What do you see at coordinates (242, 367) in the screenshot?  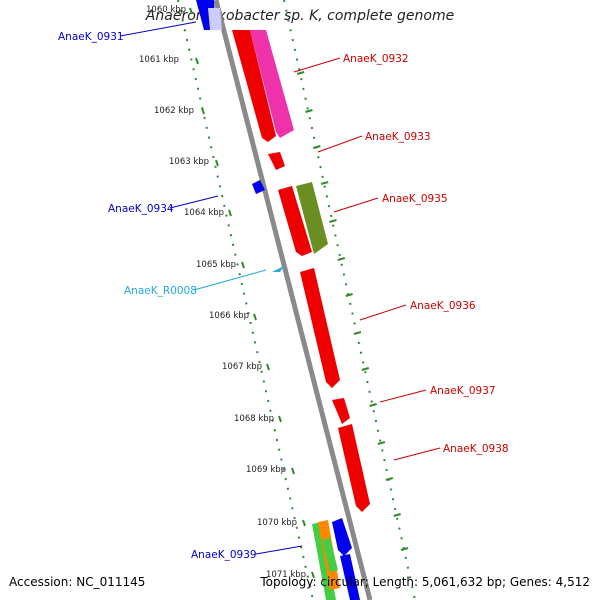 I see `tick-label: 1067 kbp` at bounding box center [242, 367].